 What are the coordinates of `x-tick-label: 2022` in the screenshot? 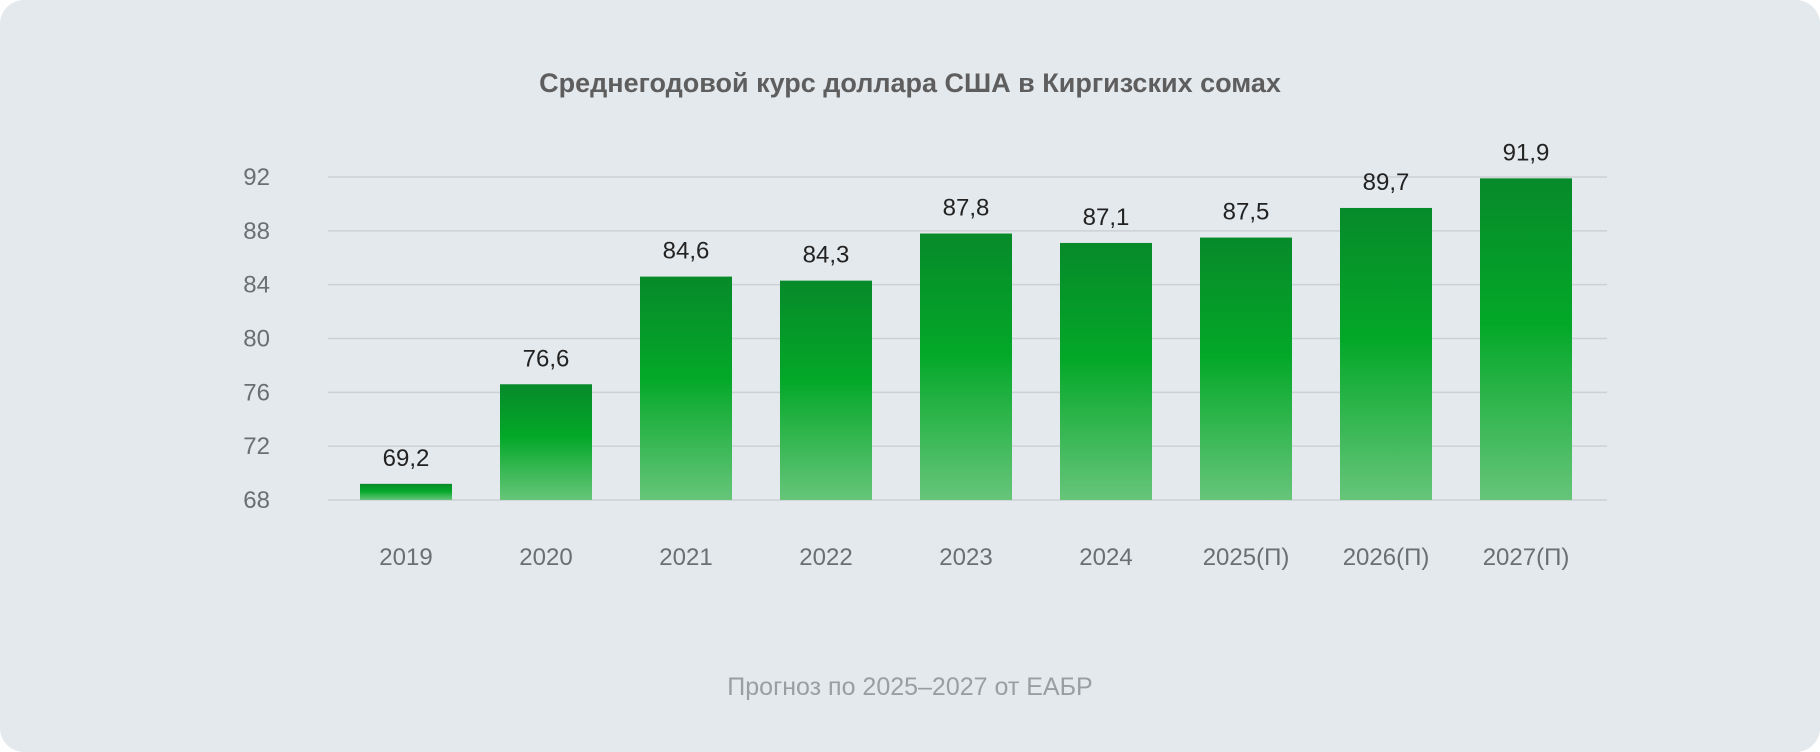 It's located at (825, 557).